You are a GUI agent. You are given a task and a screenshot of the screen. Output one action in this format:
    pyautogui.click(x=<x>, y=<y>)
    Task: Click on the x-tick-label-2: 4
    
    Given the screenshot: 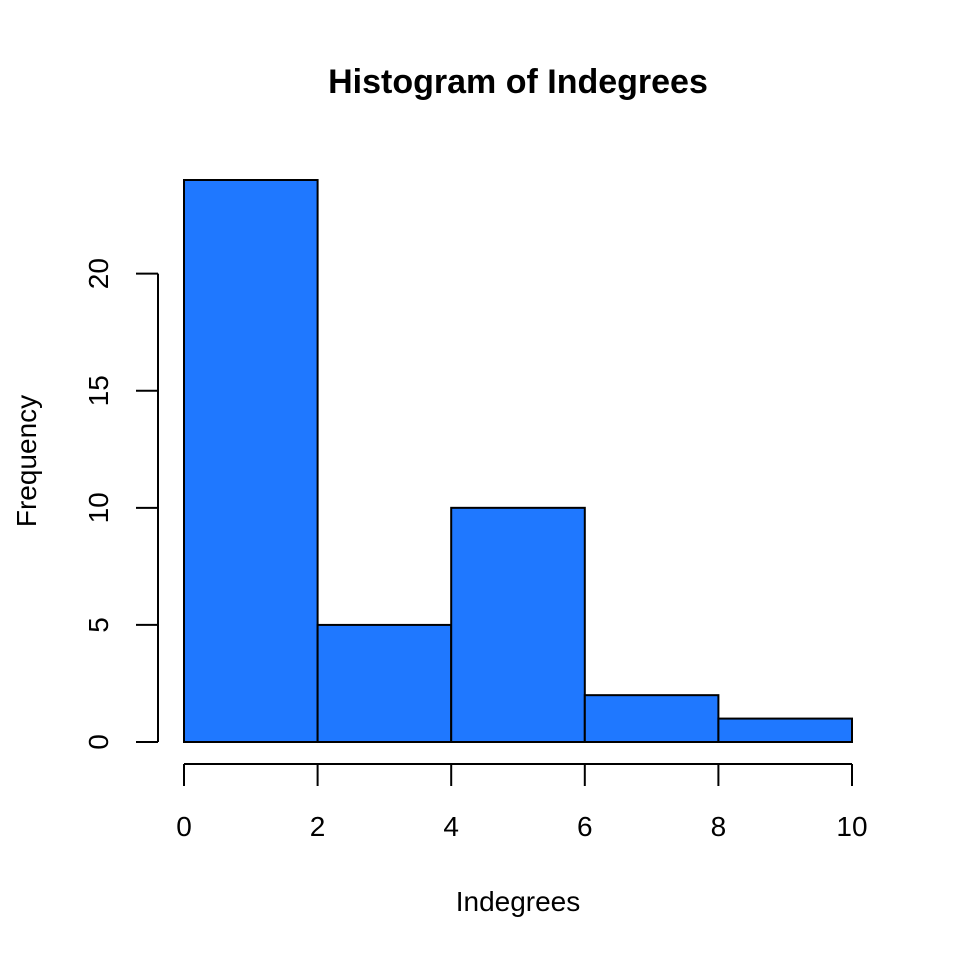 What is the action you would take?
    pyautogui.click(x=451, y=826)
    